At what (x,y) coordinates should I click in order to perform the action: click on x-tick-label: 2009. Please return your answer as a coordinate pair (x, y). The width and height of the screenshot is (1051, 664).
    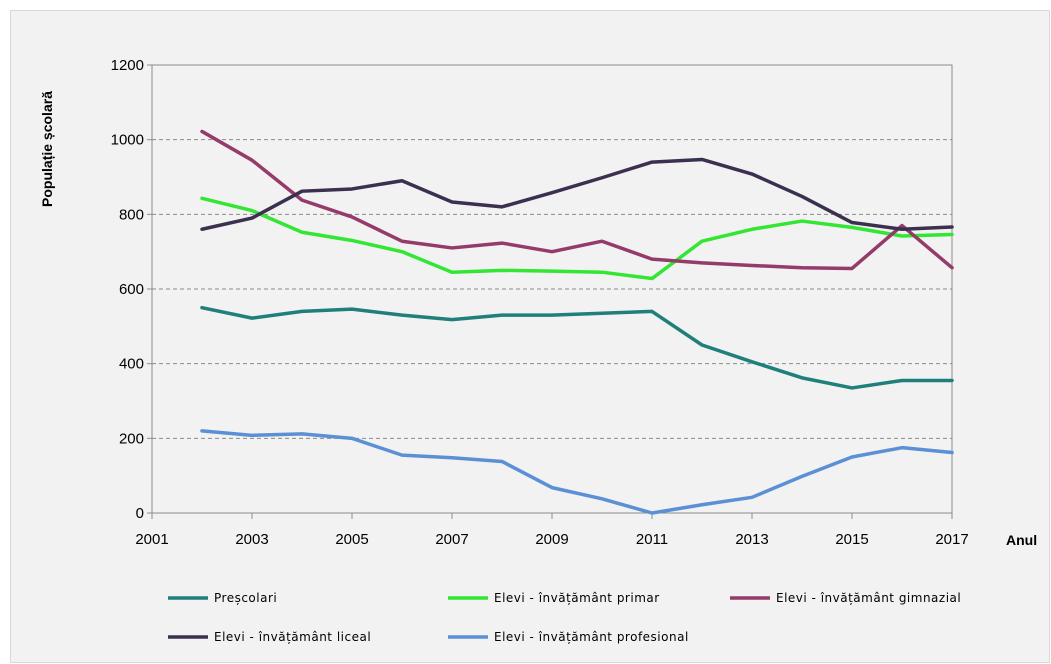
    Looking at the image, I should click on (551, 539).